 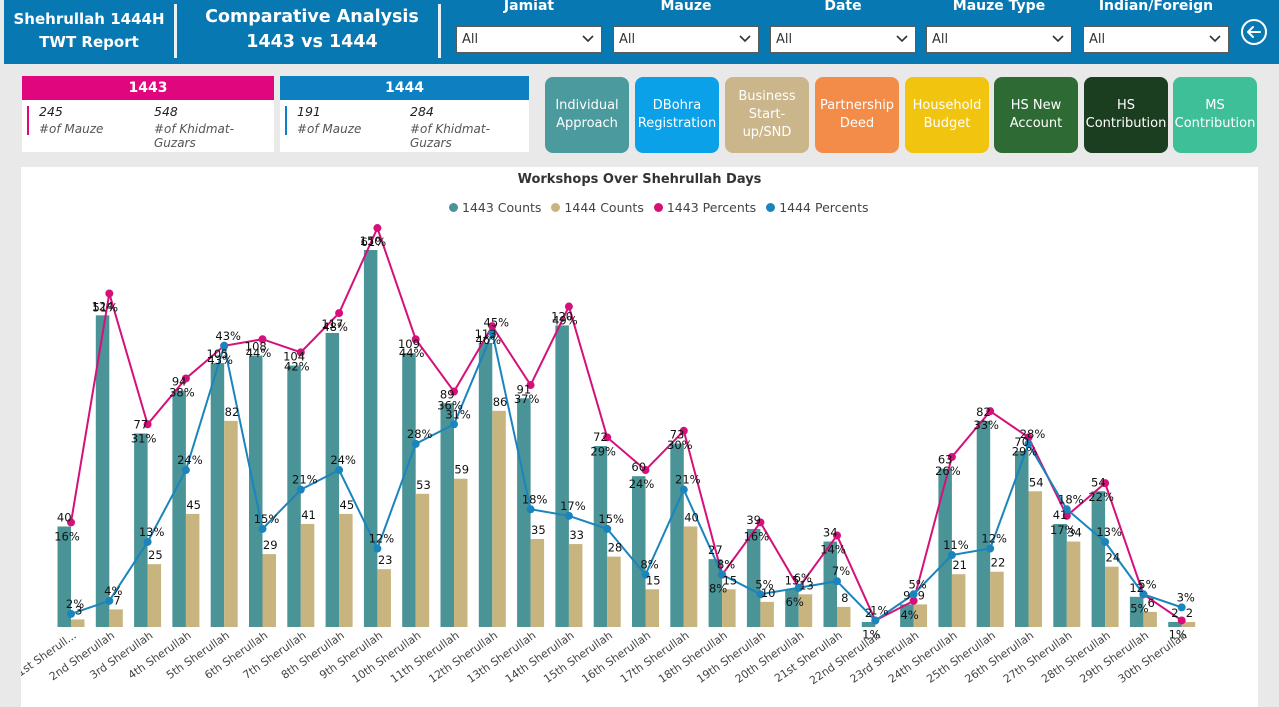 I want to click on indian-foreign-dropdown: All, so click(x=1156, y=39).